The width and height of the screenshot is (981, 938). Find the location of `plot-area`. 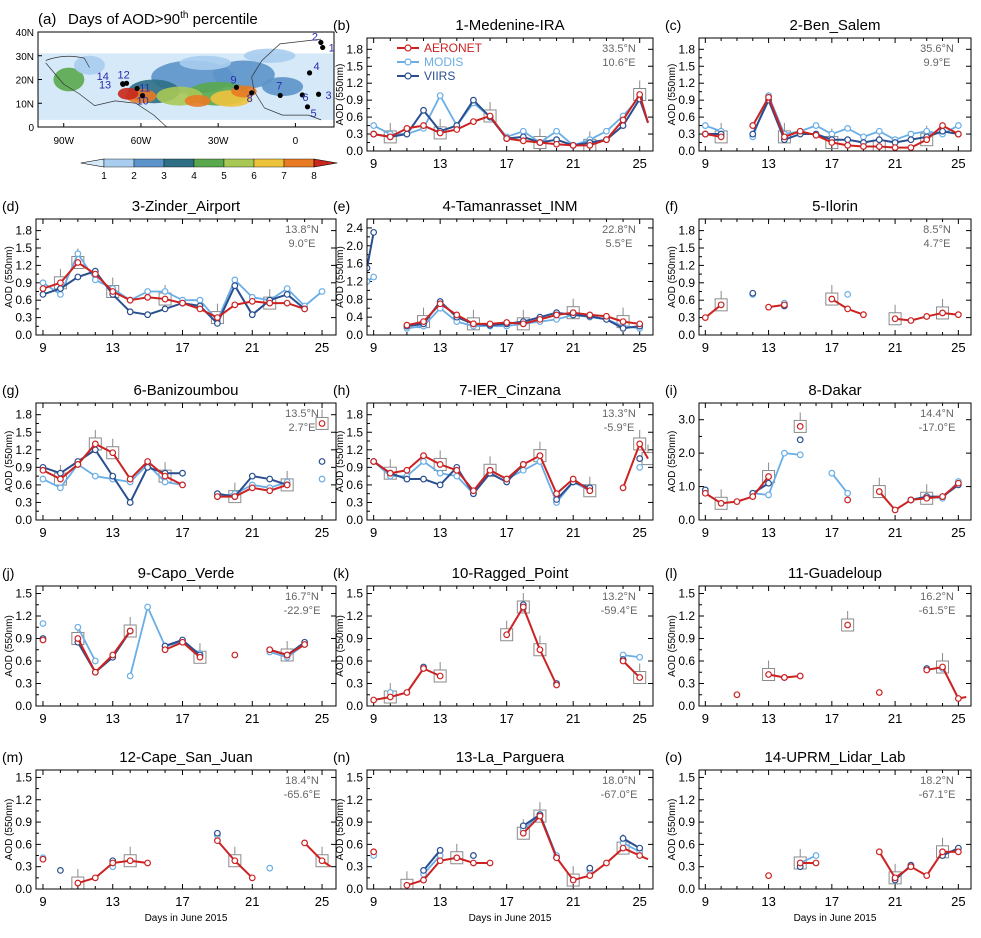

plot-area is located at coordinates (505, 280).